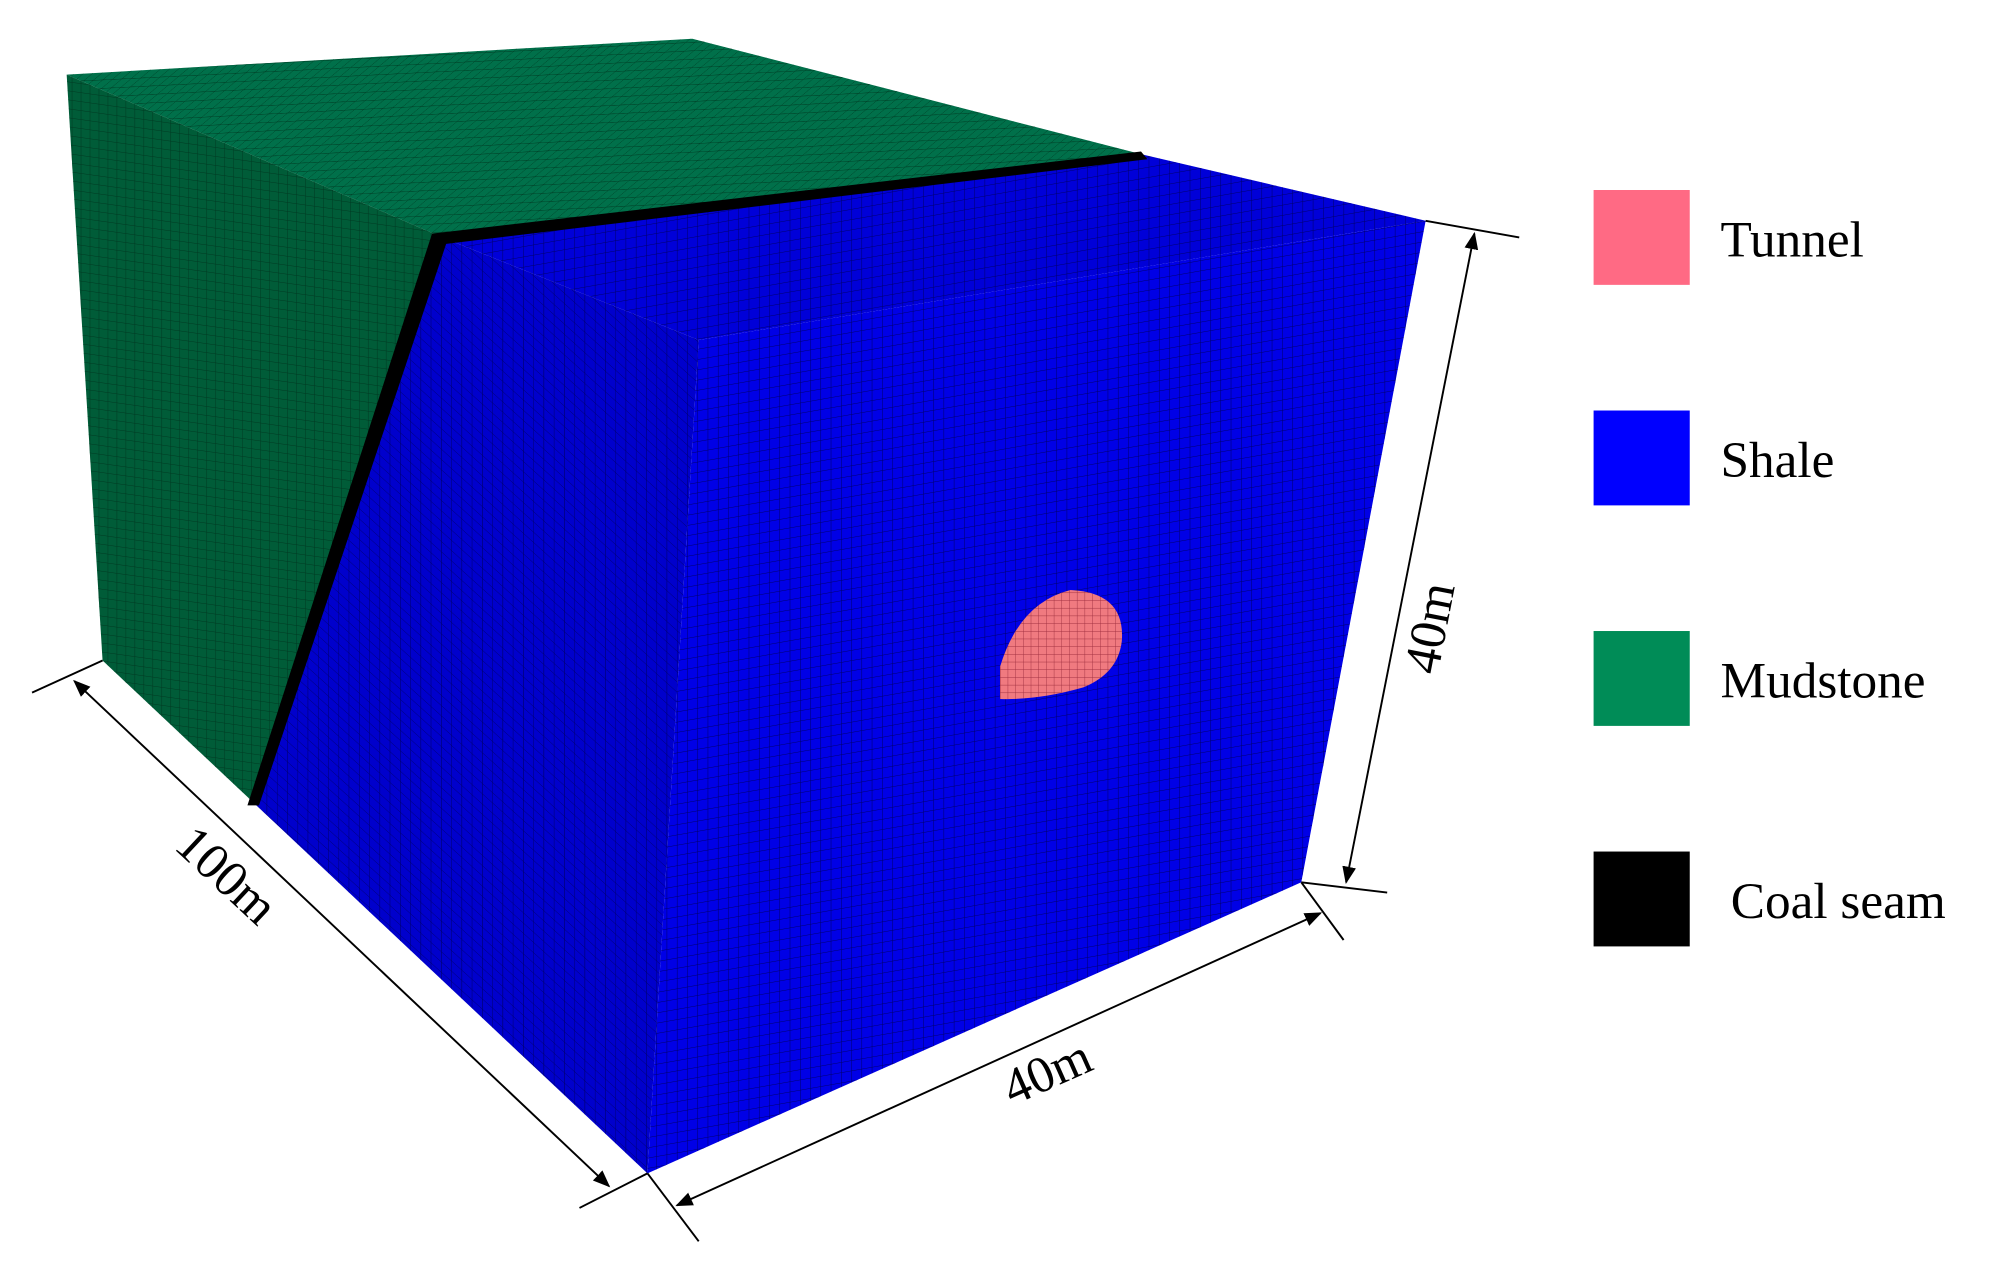  What do you see at coordinates (1823, 681) in the screenshot?
I see `legend-label: Mudstone` at bounding box center [1823, 681].